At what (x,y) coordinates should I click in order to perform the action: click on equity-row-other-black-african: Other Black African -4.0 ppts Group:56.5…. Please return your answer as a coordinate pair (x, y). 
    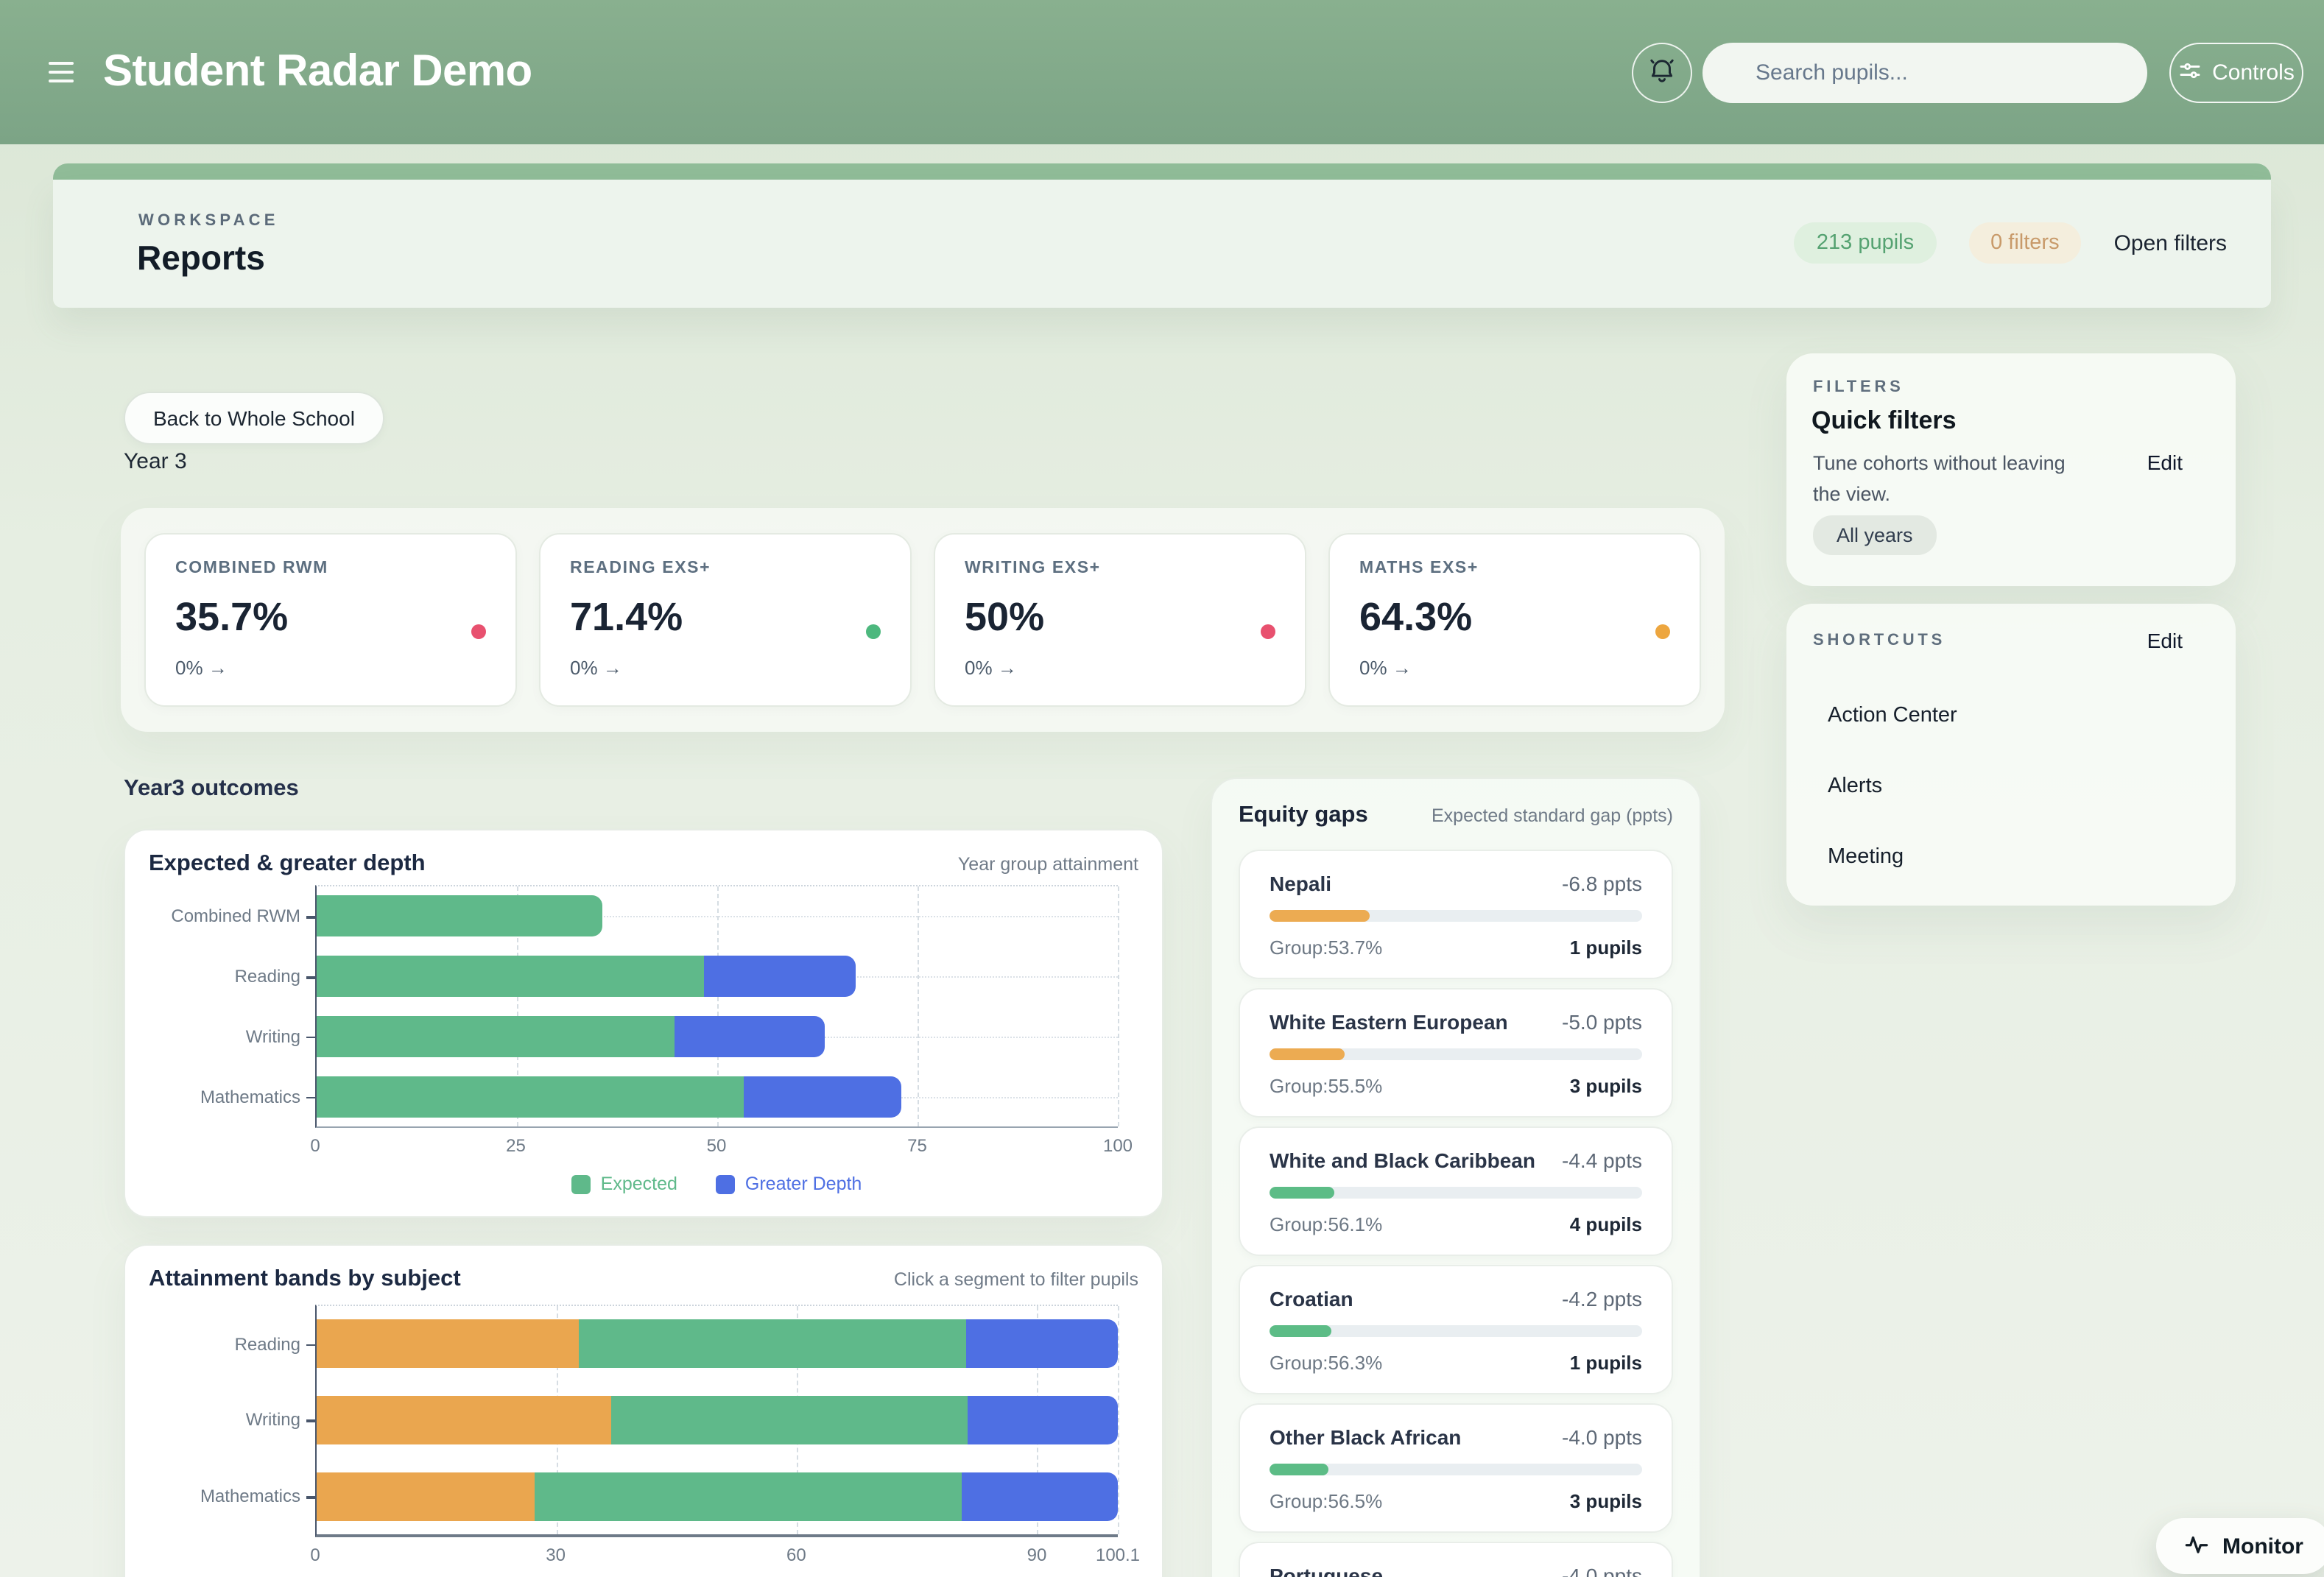
    Looking at the image, I should click on (1456, 1468).